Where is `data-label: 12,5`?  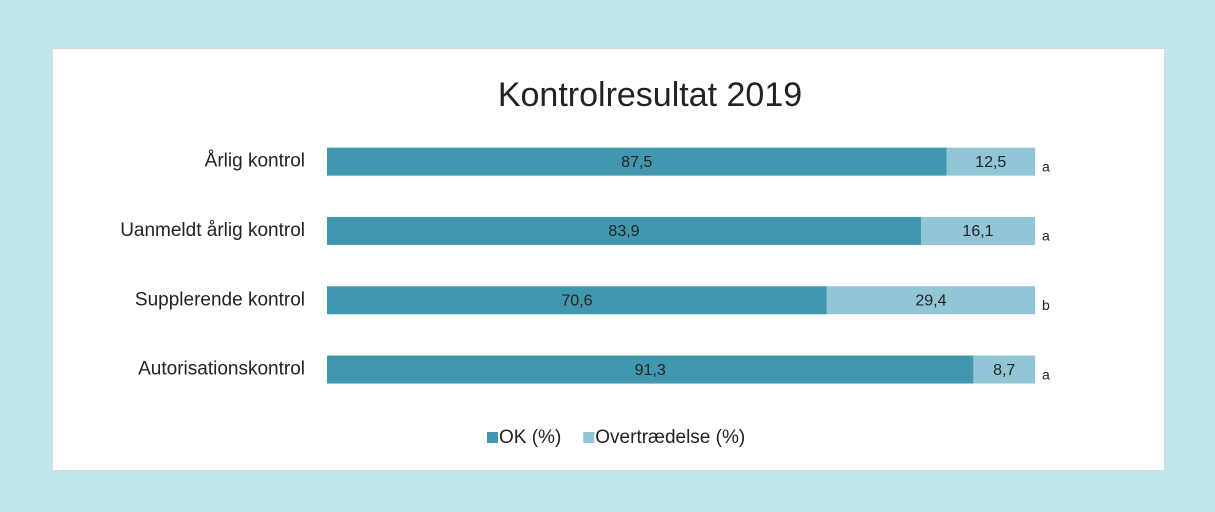 data-label: 12,5 is located at coordinates (990, 162).